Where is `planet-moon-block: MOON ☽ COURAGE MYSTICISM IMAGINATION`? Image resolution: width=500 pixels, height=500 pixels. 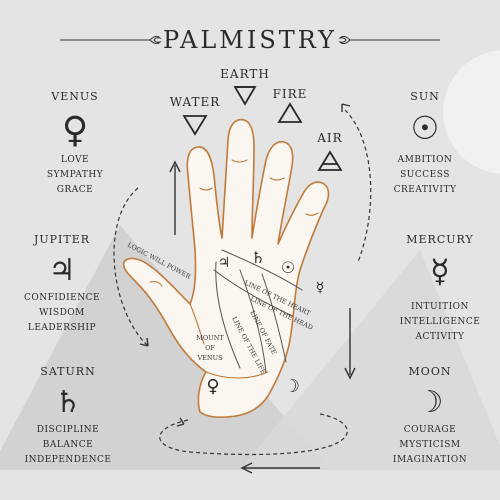
planet-moon-block: MOON ☽ COURAGE MYSTICISM IMAGINATION is located at coordinates (430, 415).